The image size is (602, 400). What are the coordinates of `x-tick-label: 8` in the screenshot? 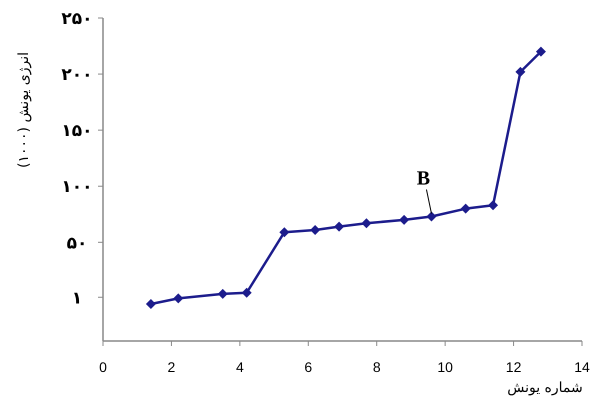 It's located at (376, 367).